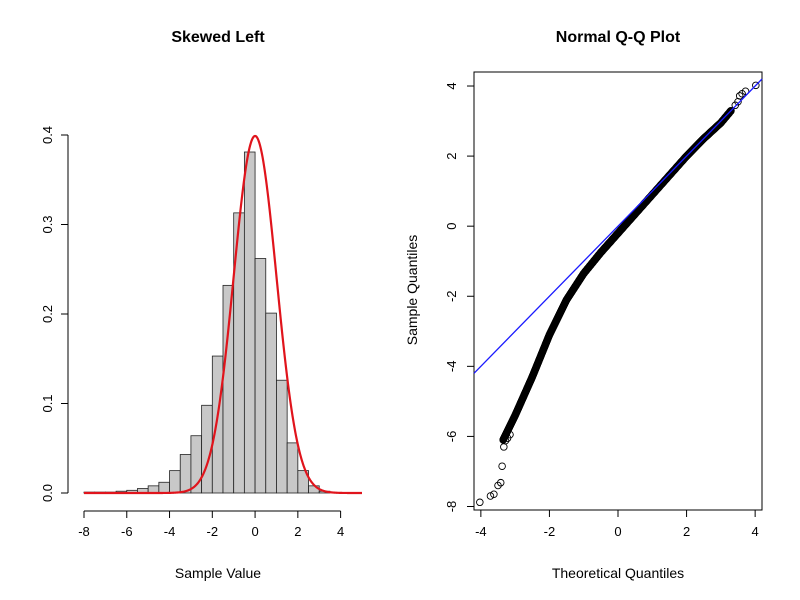 The width and height of the screenshot is (800, 600). What do you see at coordinates (47, 493) in the screenshot?
I see `histogram-y-tick-label: 0.0` at bounding box center [47, 493].